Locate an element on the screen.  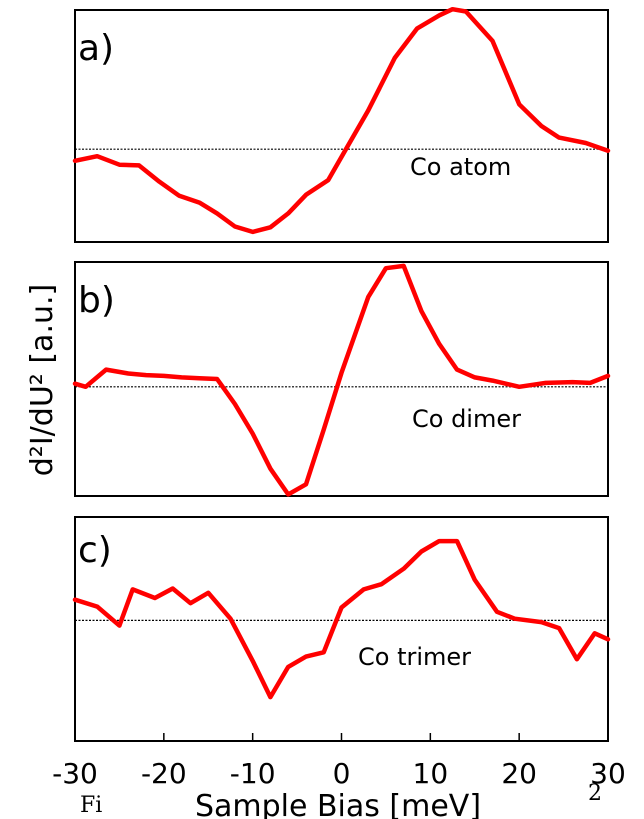
x-tick-label: -30 is located at coordinates (75, 773).